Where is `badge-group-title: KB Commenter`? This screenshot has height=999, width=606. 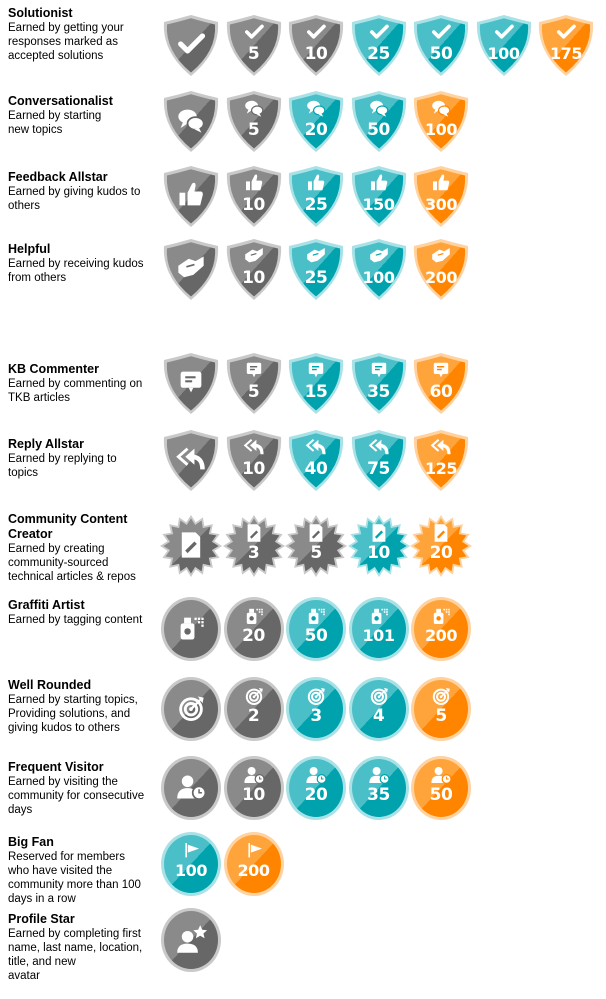 badge-group-title: KB Commenter is located at coordinates (53, 369).